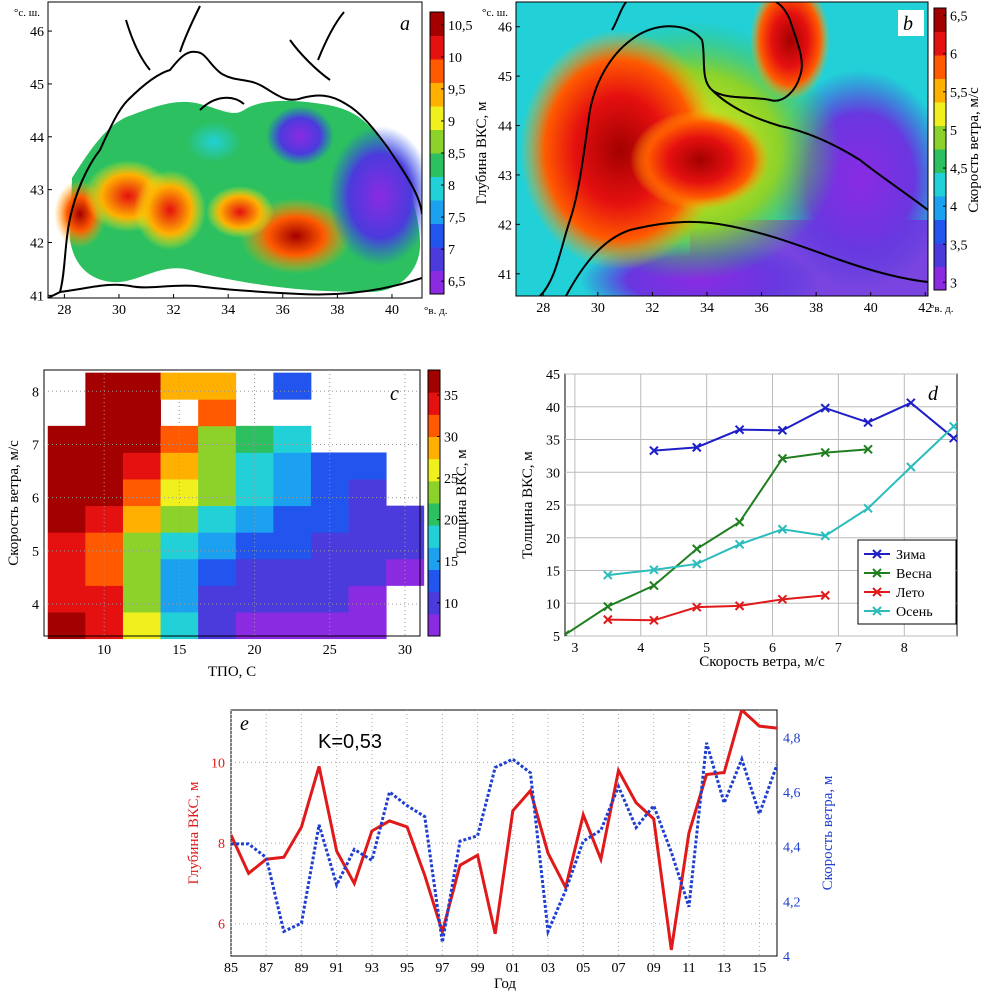 The width and height of the screenshot is (993, 994). What do you see at coordinates (792, 848) in the screenshot?
I see `y-tick-label-right: 4,4` at bounding box center [792, 848].